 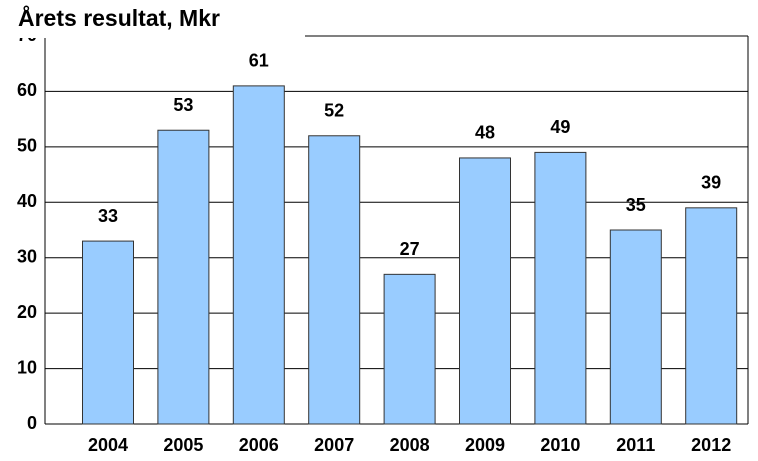 I want to click on title-background, so click(x=152, y=19).